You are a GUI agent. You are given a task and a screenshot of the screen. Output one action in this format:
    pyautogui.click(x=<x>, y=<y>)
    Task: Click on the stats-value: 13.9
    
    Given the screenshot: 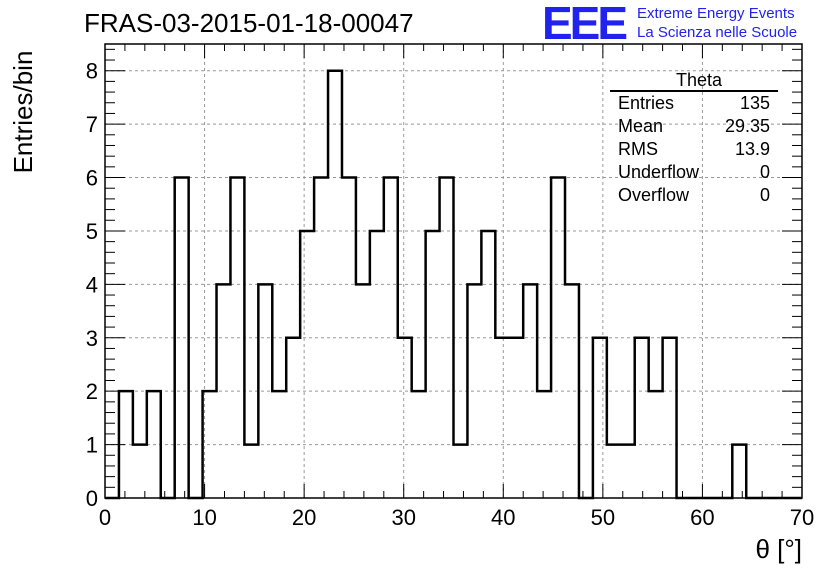 What is the action you would take?
    pyautogui.click(x=752, y=149)
    